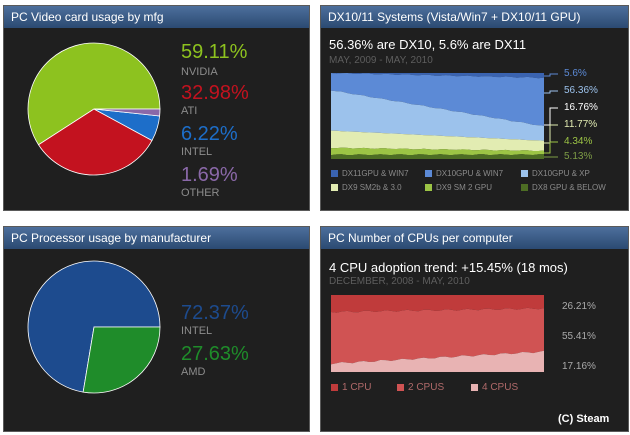 The width and height of the screenshot is (630, 435). I want to click on area-series-dx10gpu-xp, so click(437, 115).